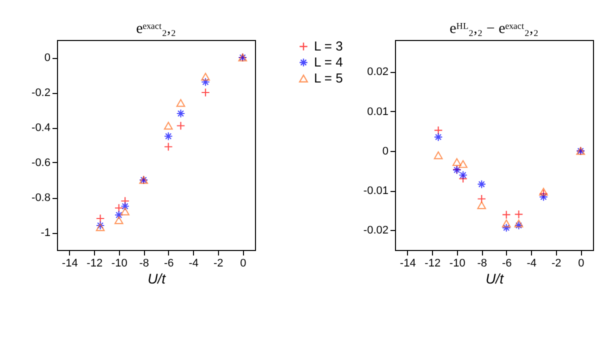 This screenshot has width=615, height=361. Describe the element at coordinates (375, 230) in the screenshot. I see `y-tick-label: -0.02` at that location.